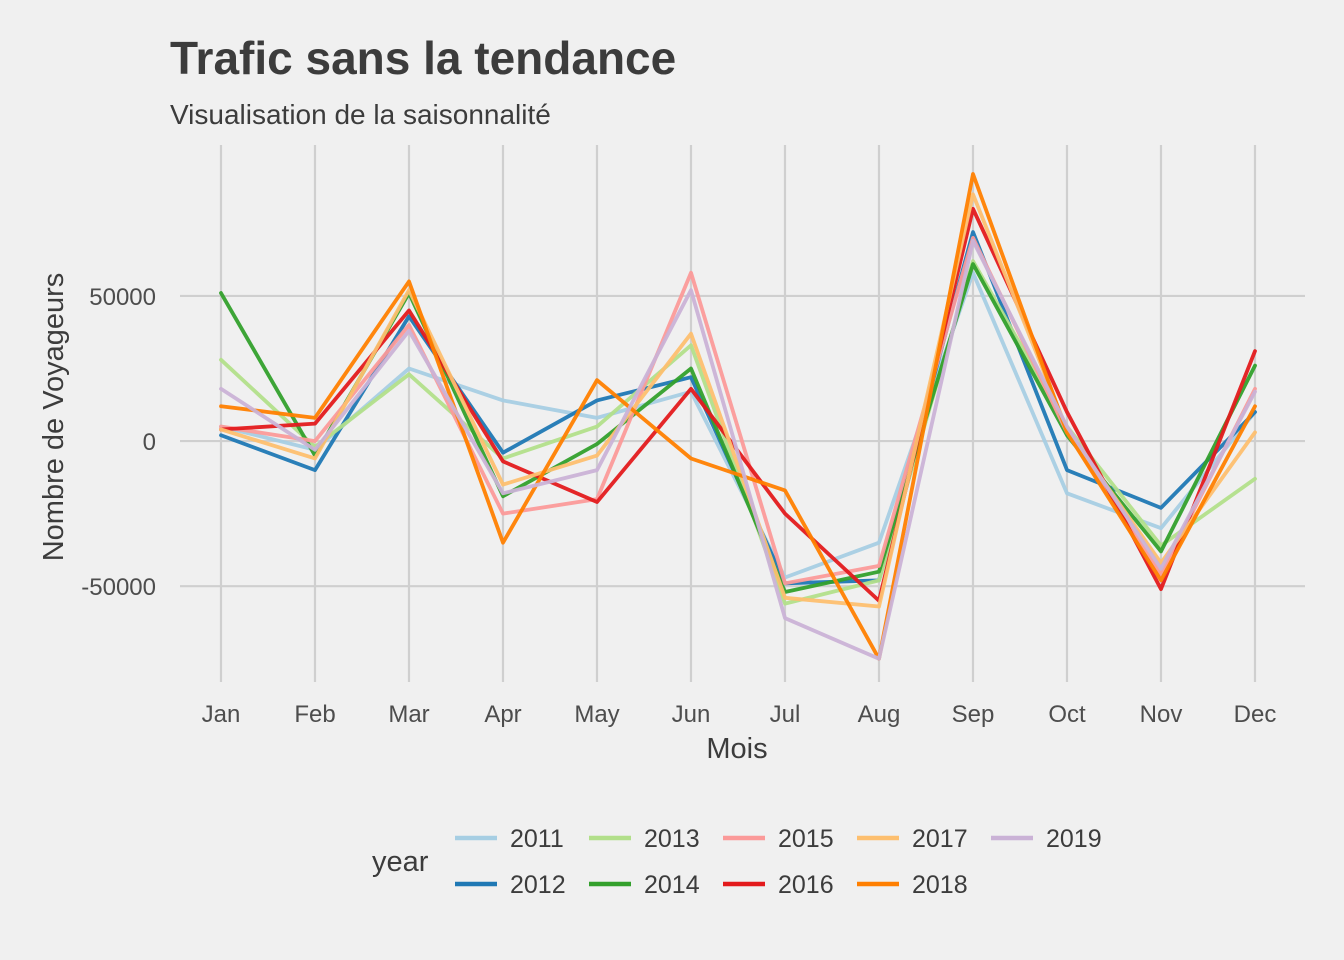 The image size is (1344, 960). I want to click on x-tick-label: Dec, so click(1255, 714).